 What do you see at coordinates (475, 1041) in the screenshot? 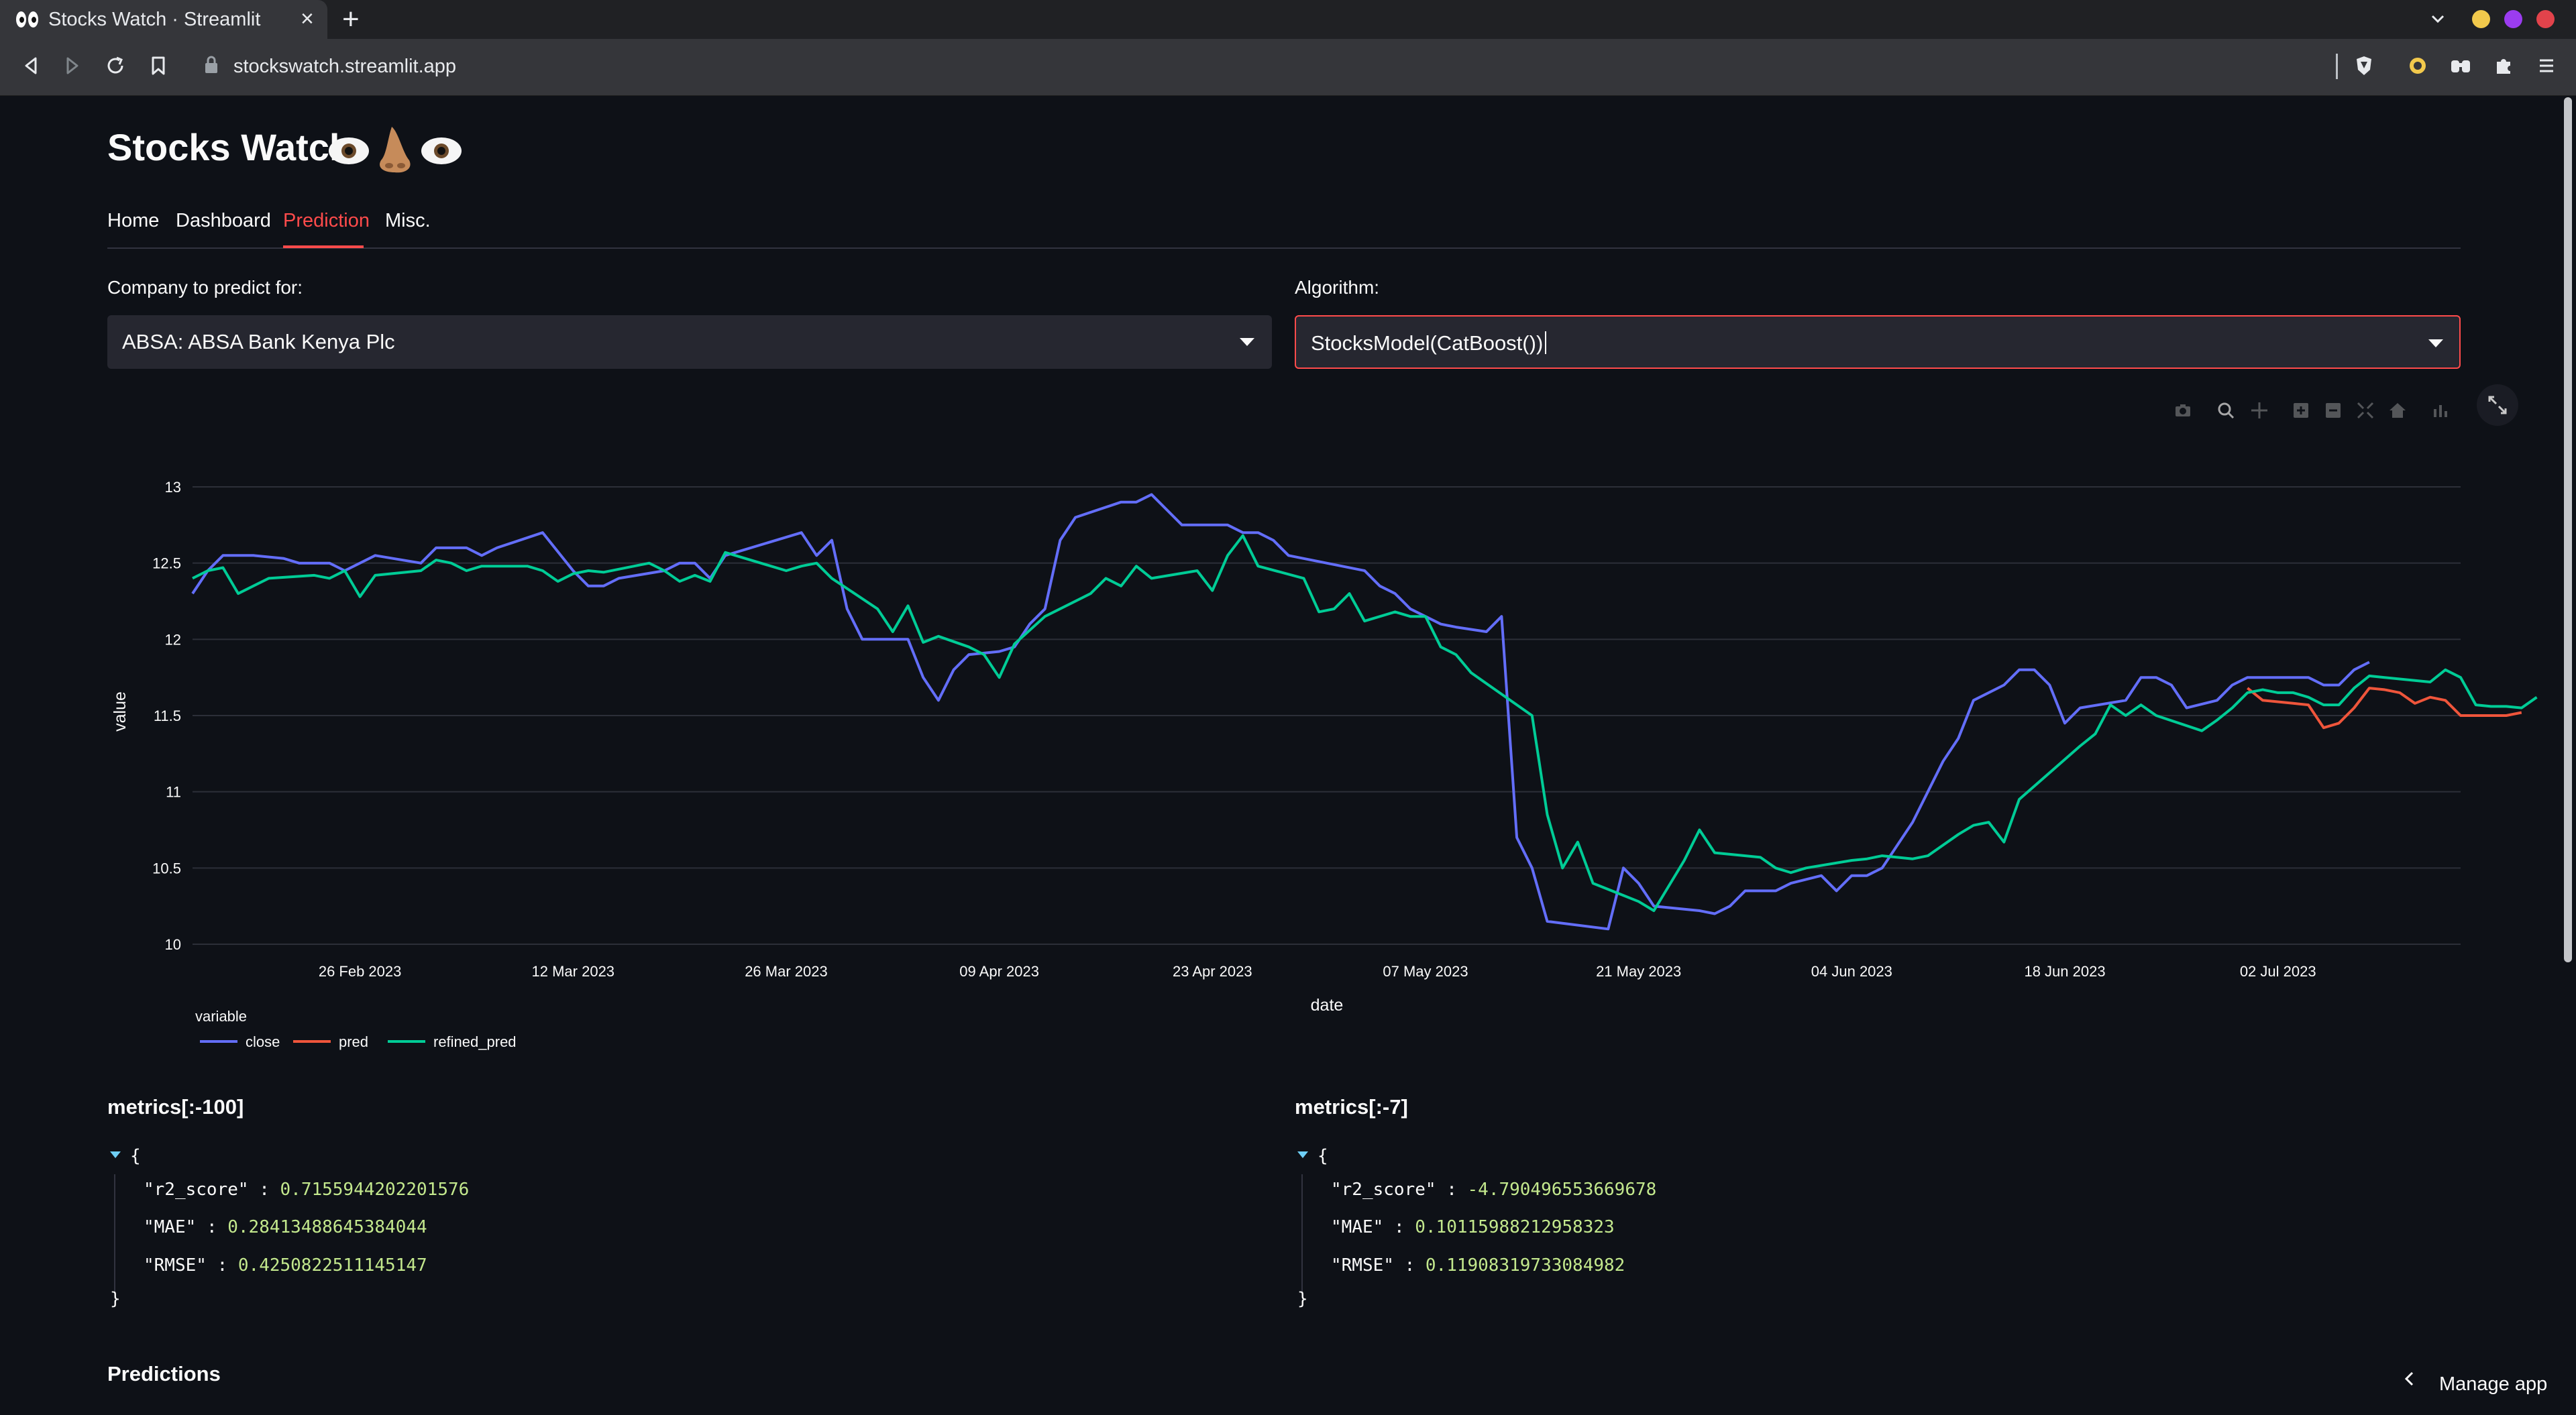
I see `legend-label-refined_pred: refined_pred` at bounding box center [475, 1041].